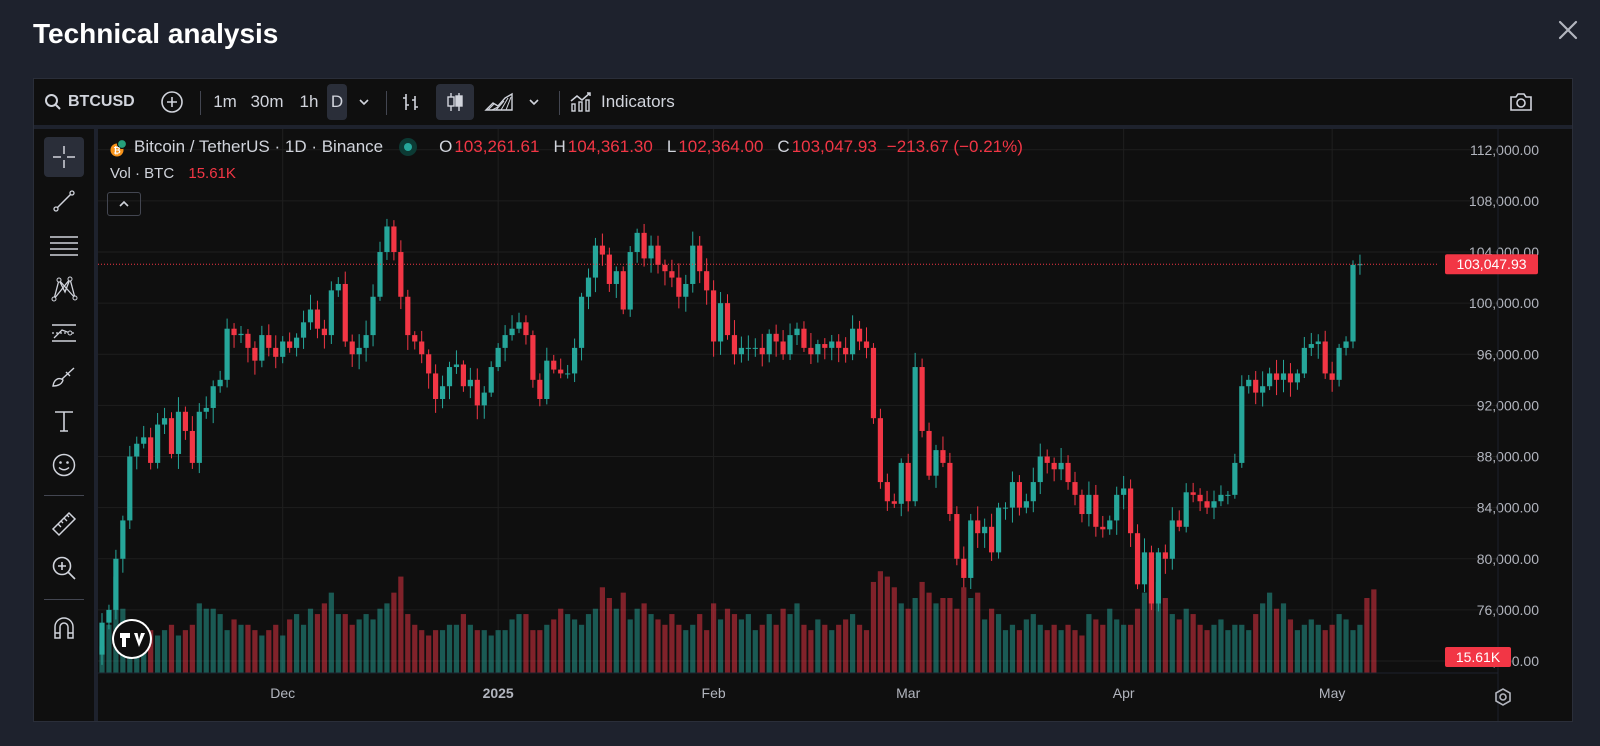 The image size is (1600, 746). I want to click on interval-d: D, so click(337, 102).